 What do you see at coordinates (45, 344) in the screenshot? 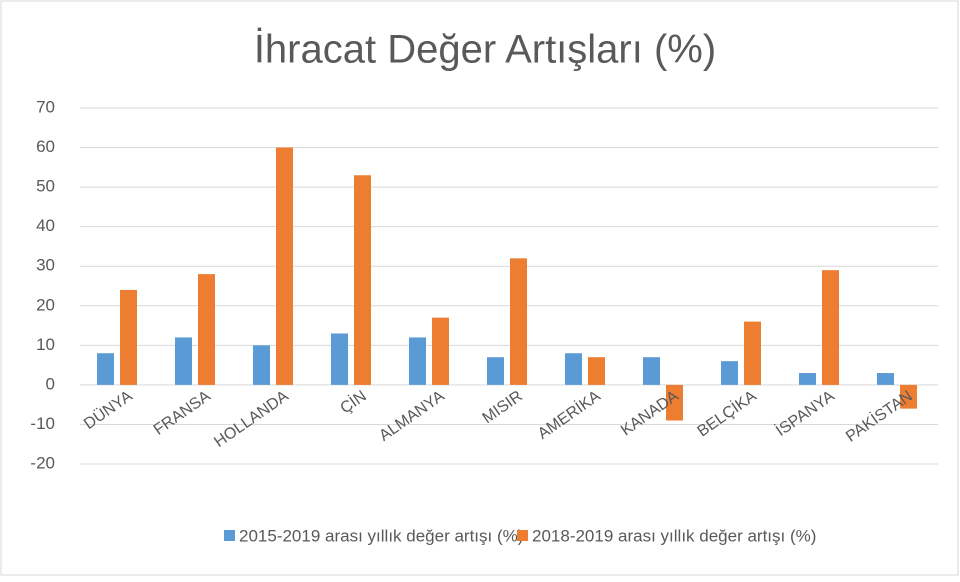
I see `y-tick-label: 10` at bounding box center [45, 344].